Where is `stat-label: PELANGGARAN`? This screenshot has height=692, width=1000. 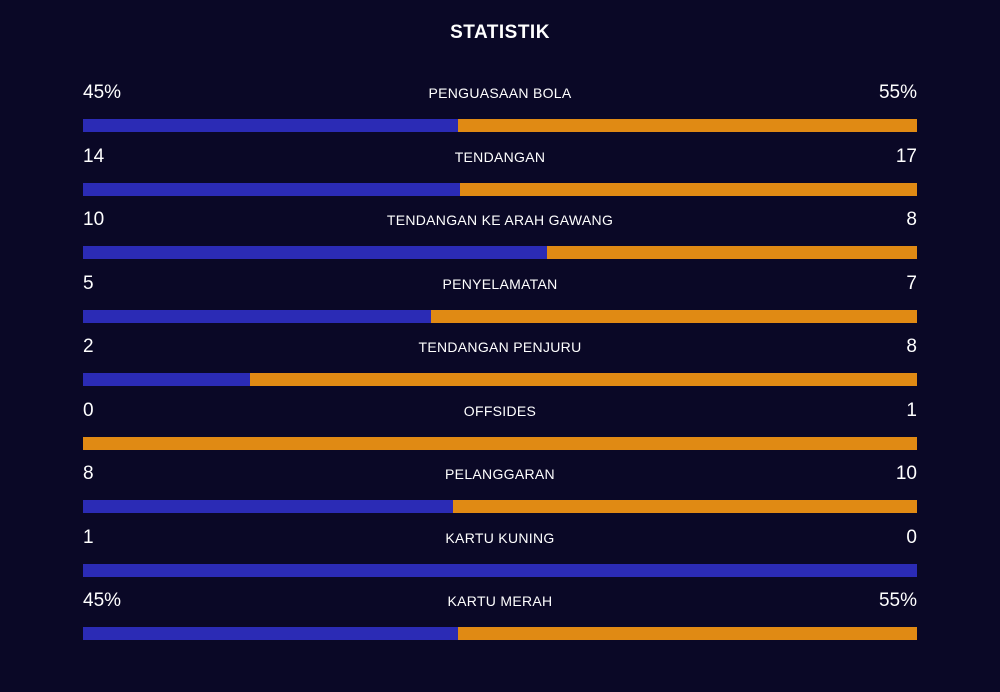 stat-label: PELANGGARAN is located at coordinates (500, 474).